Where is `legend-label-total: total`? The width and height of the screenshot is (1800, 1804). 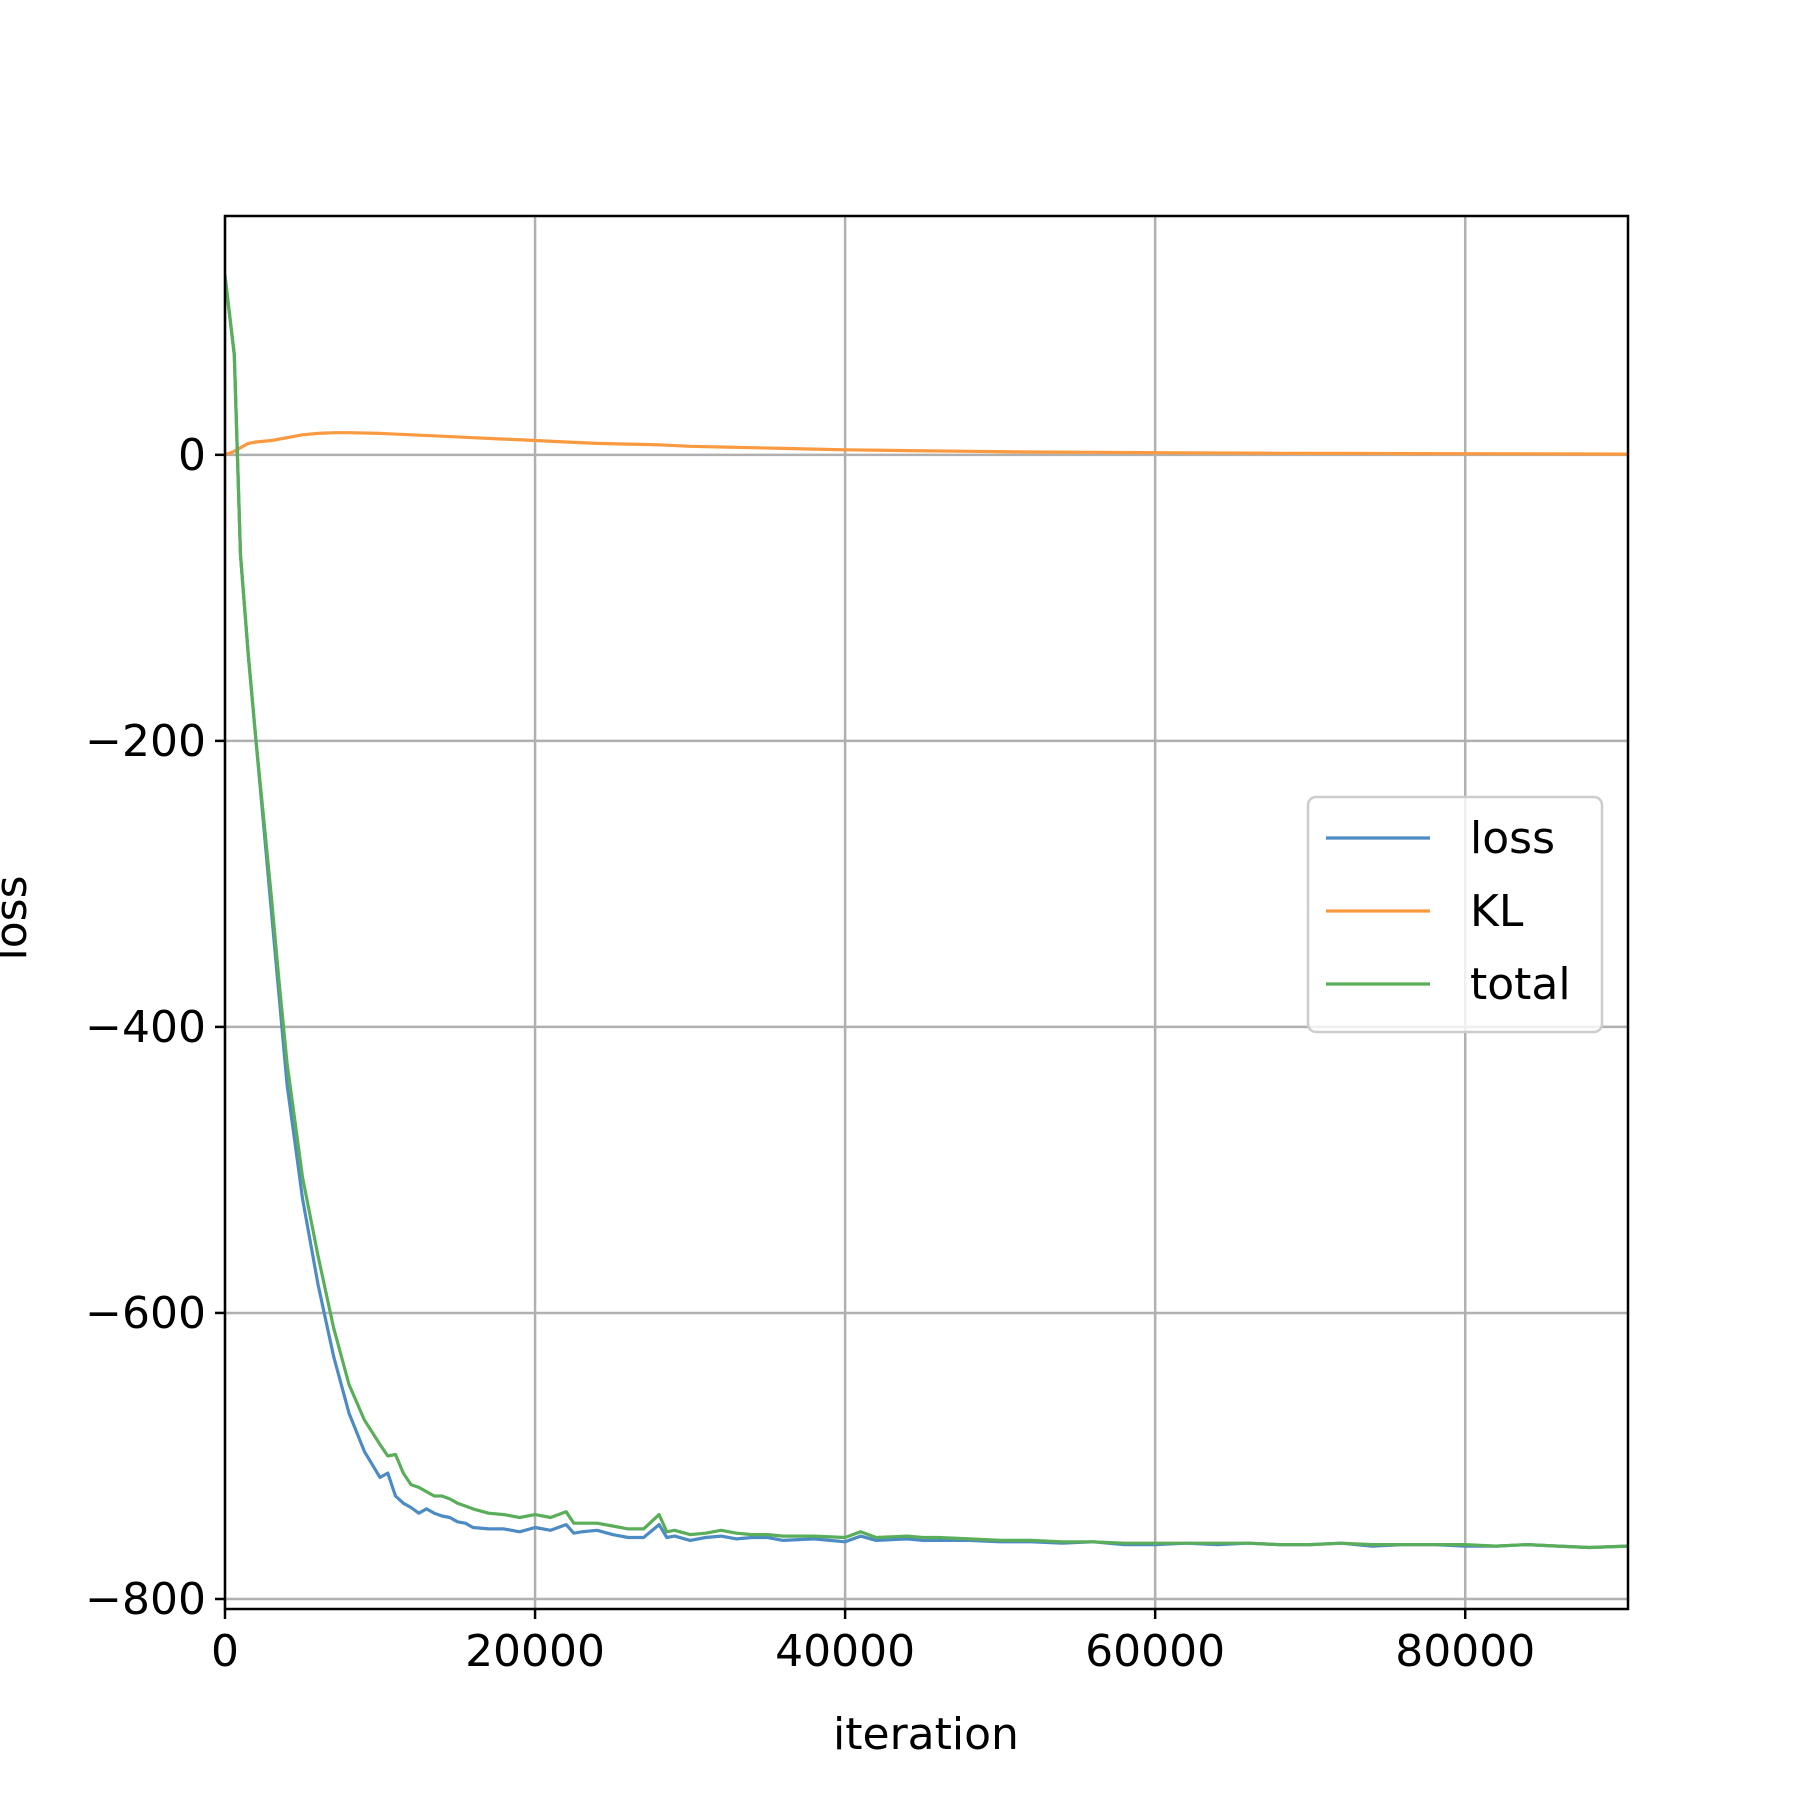
legend-label-total: total is located at coordinates (1520, 984).